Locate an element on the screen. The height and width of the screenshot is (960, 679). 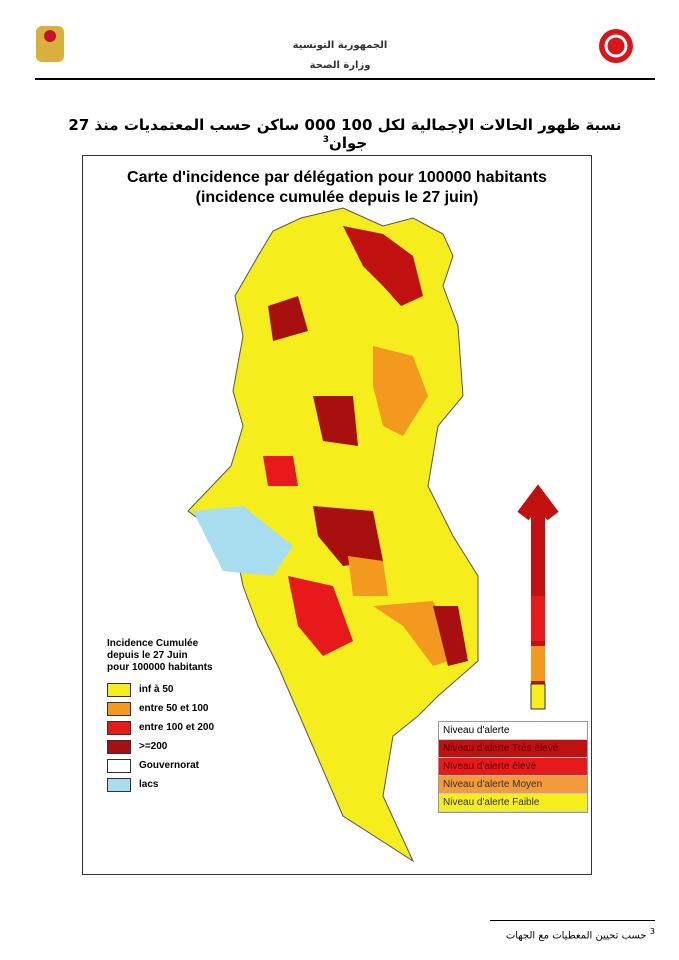
alert-level: Niveau d'alerte Faible is located at coordinates (513, 803).